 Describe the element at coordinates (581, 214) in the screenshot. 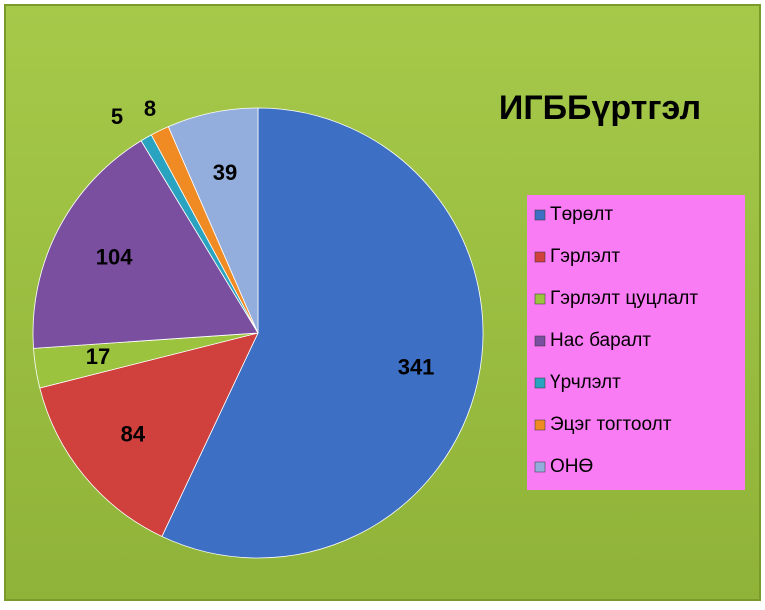

I see `legend-label: Төрөлт` at that location.